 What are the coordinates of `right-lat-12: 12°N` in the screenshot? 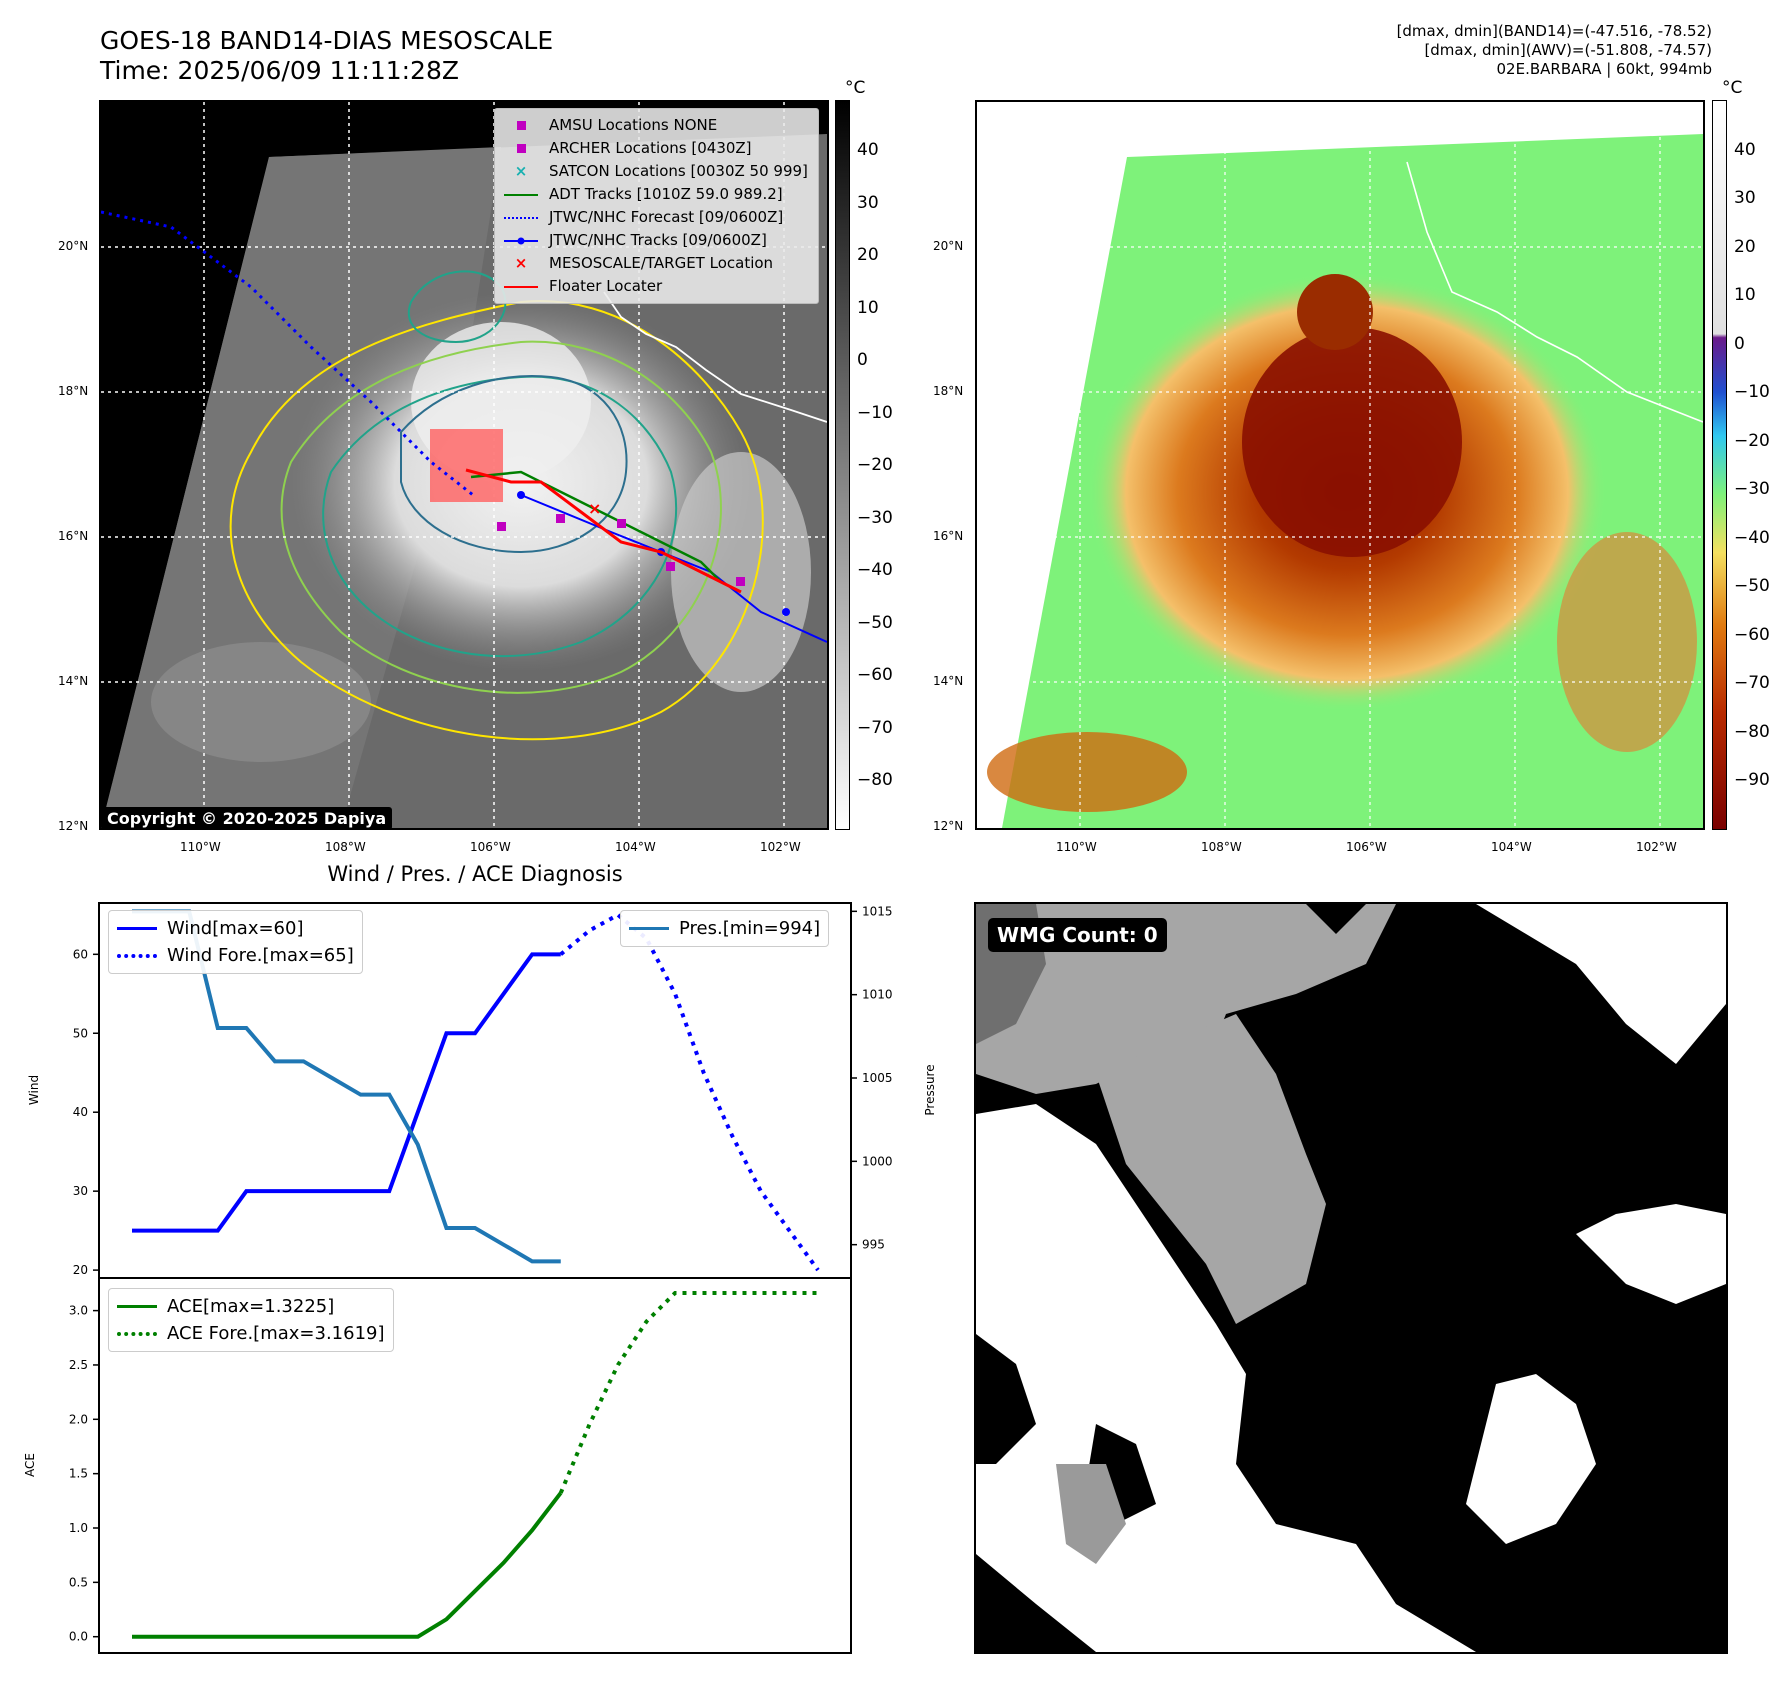 It's located at (948, 826).